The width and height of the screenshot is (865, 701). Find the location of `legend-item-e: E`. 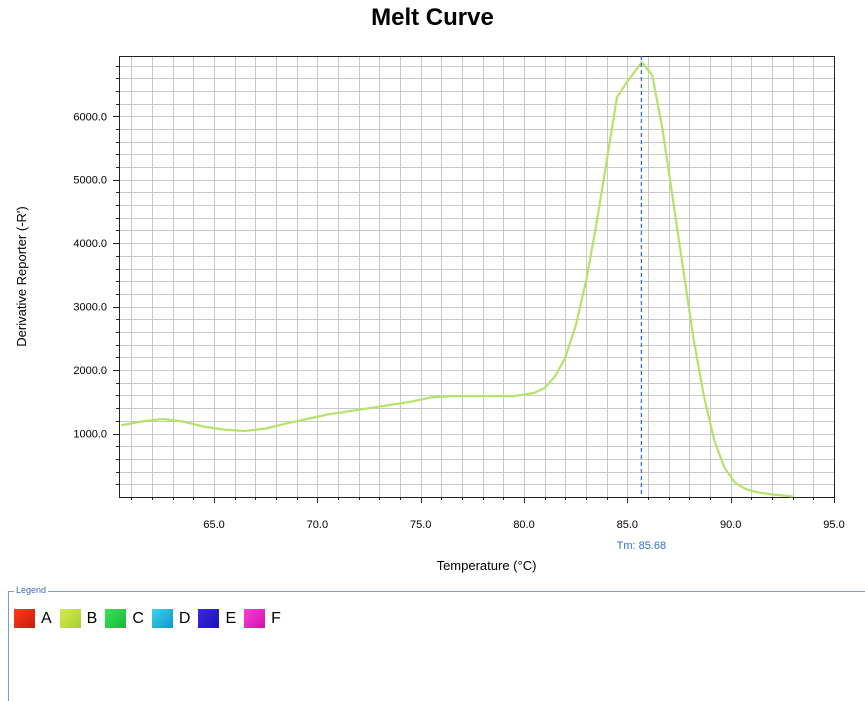

legend-item-e: E is located at coordinates (217, 618).